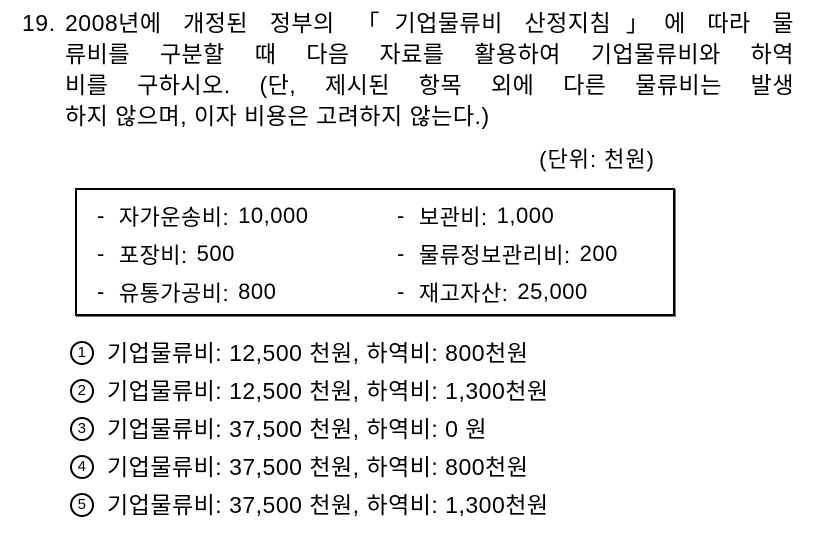 The image size is (826, 533). I want to click on cost-item: - 재고자산: 25,000, so click(535, 292).